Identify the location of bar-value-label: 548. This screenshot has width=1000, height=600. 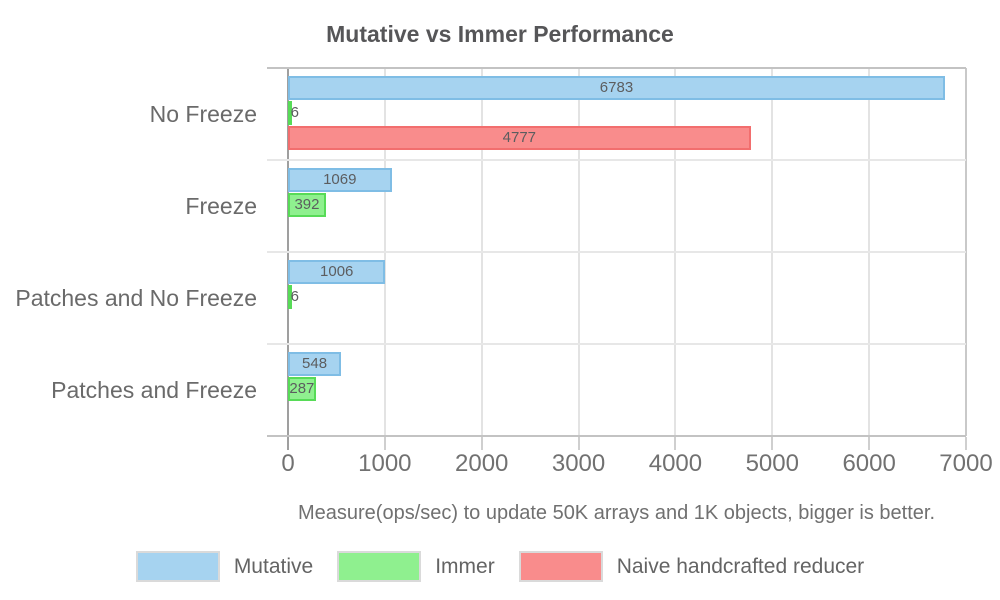
(315, 363).